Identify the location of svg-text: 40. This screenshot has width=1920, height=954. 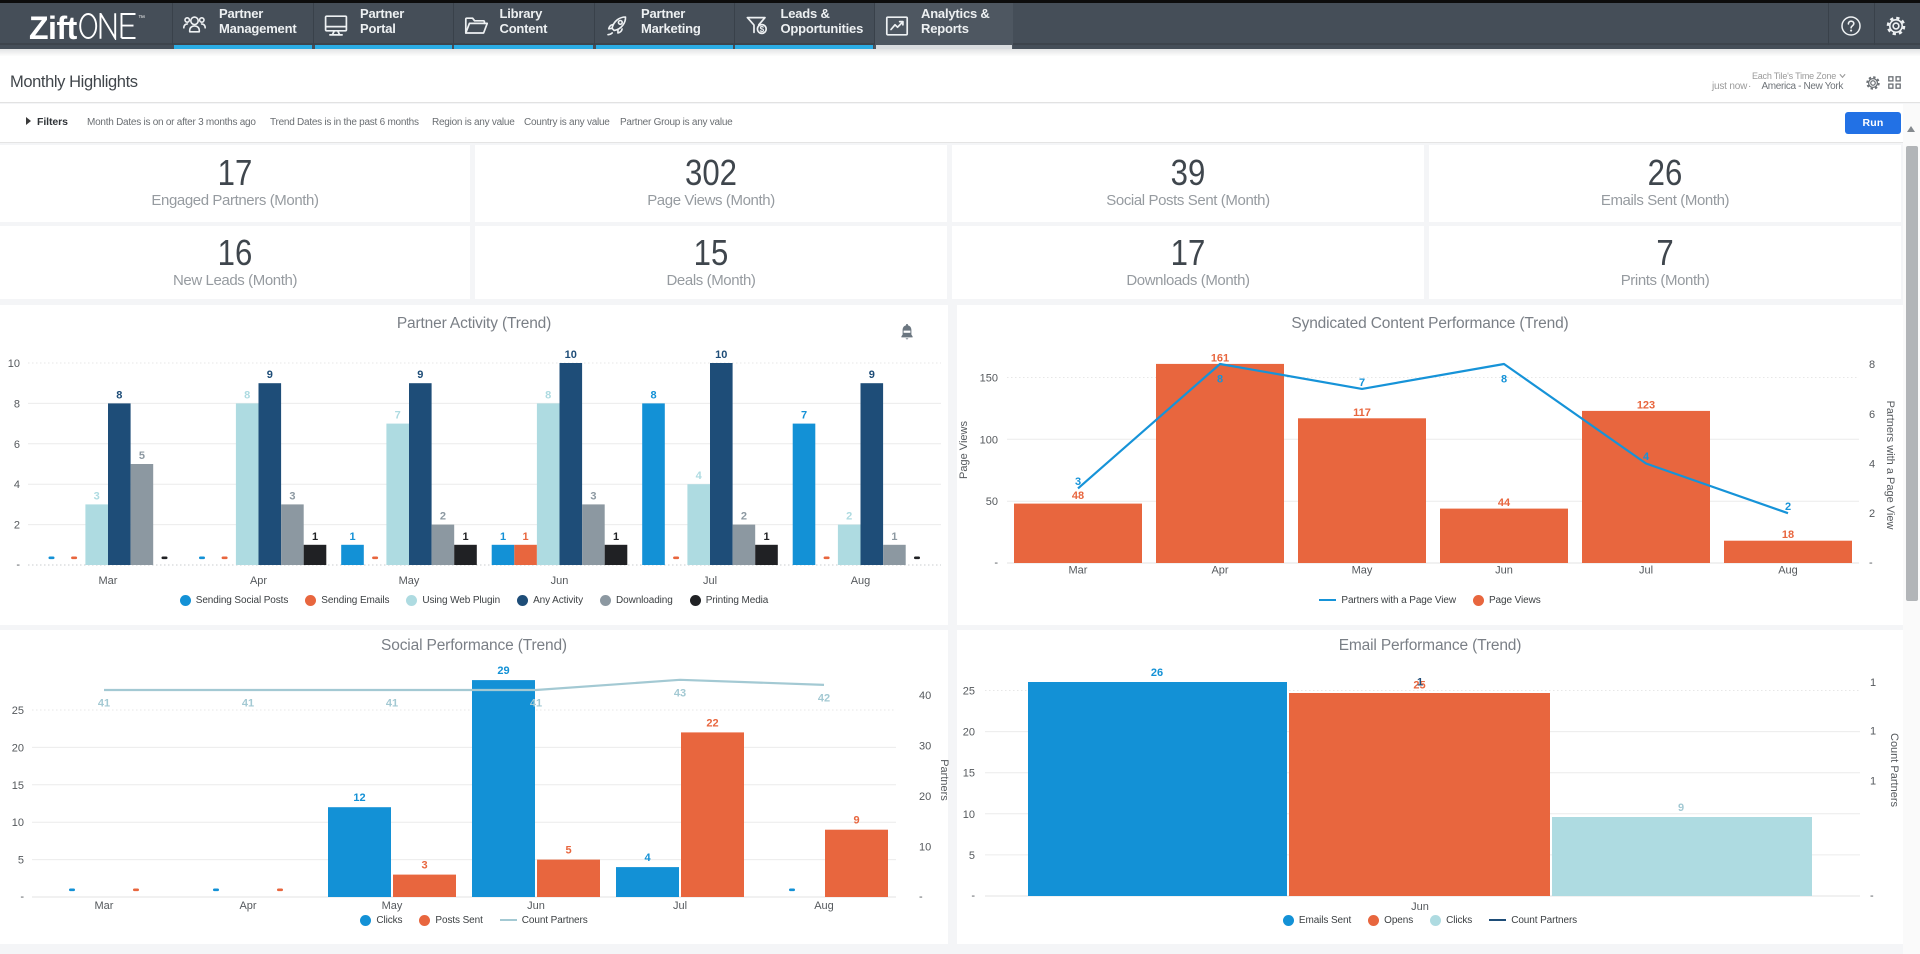
(925, 696).